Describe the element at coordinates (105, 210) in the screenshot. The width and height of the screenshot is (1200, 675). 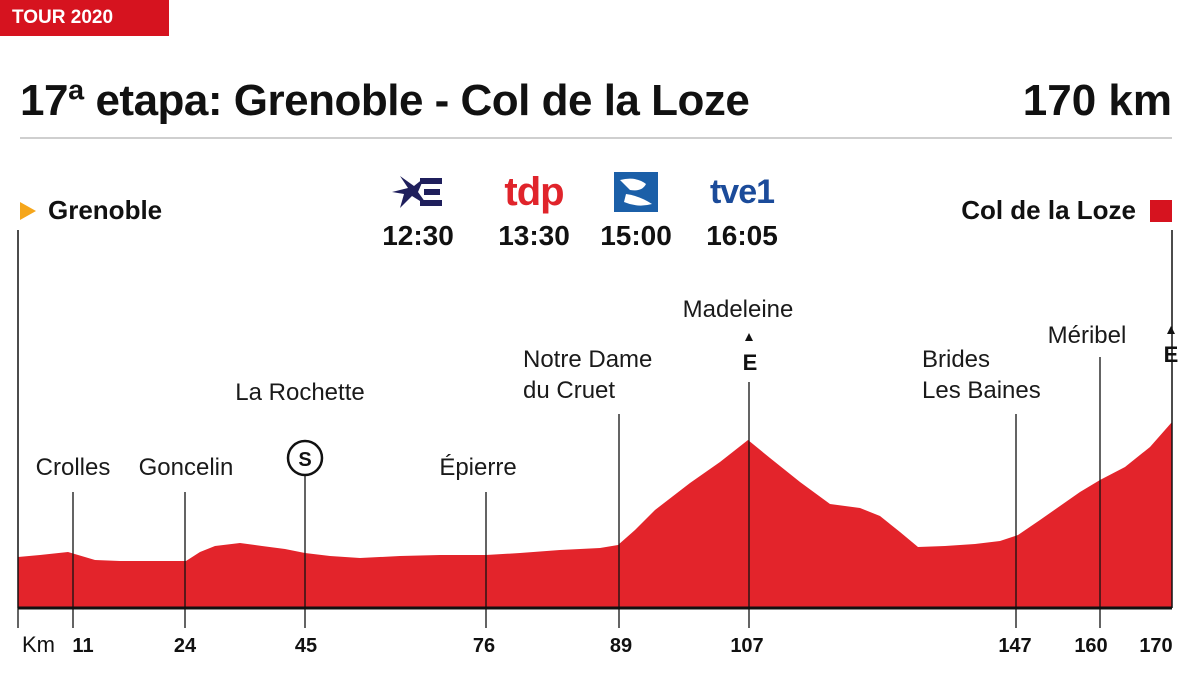
I see `start-name: Grenoble` at that location.